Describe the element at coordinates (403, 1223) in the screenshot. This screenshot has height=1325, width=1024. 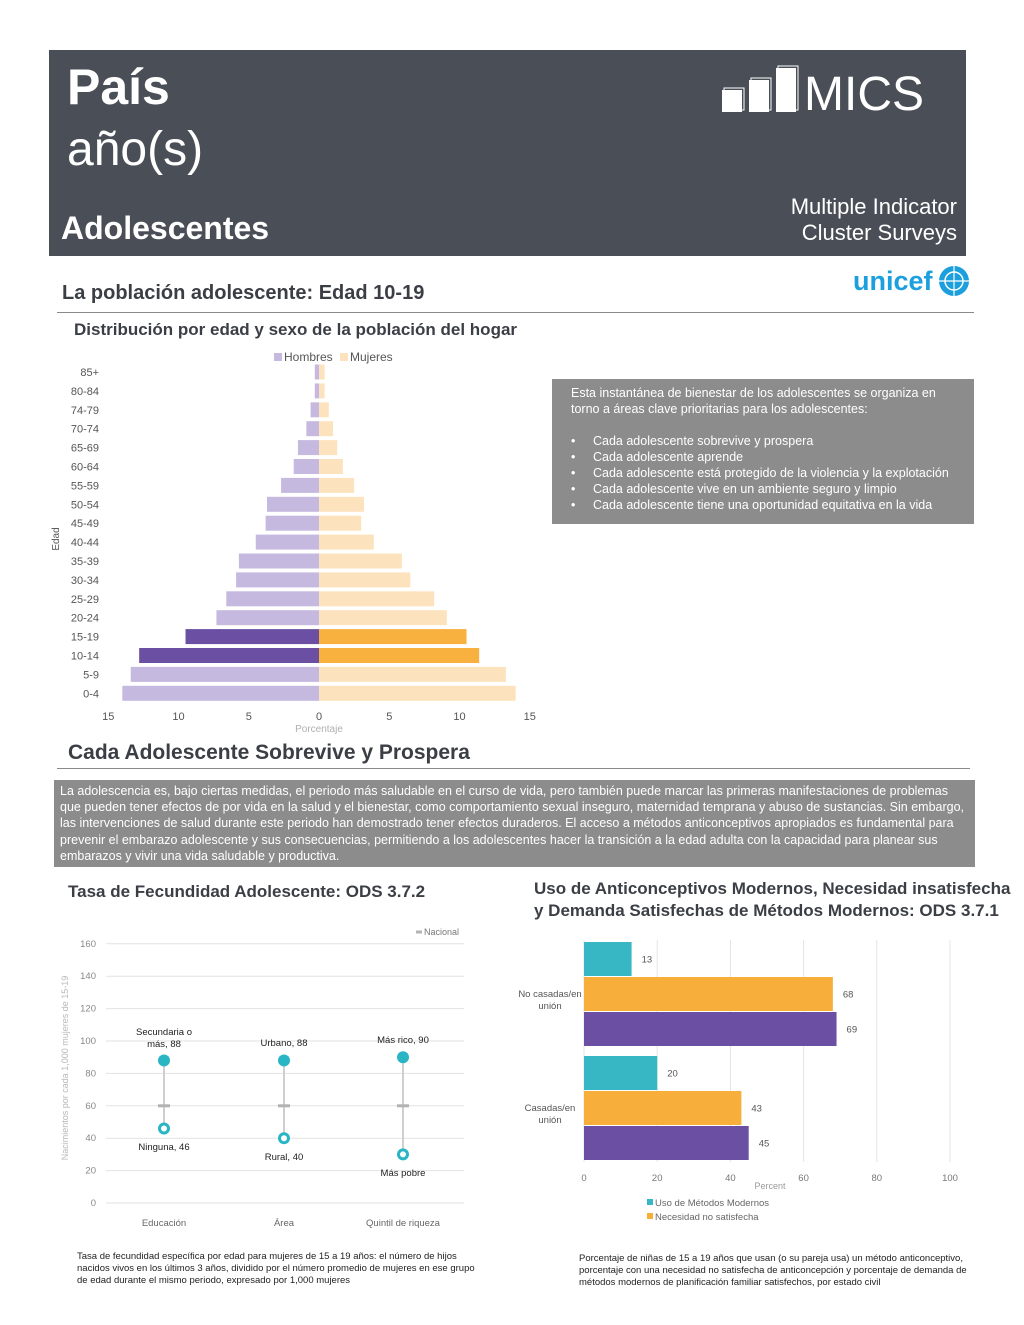
I see `fertility-category-label: Quintil de riqueza` at that location.